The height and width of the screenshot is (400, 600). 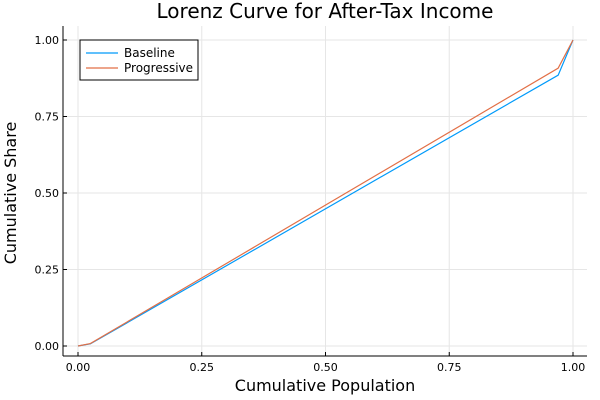 I want to click on y-axis-label: Cumulative Share, so click(x=10, y=193).